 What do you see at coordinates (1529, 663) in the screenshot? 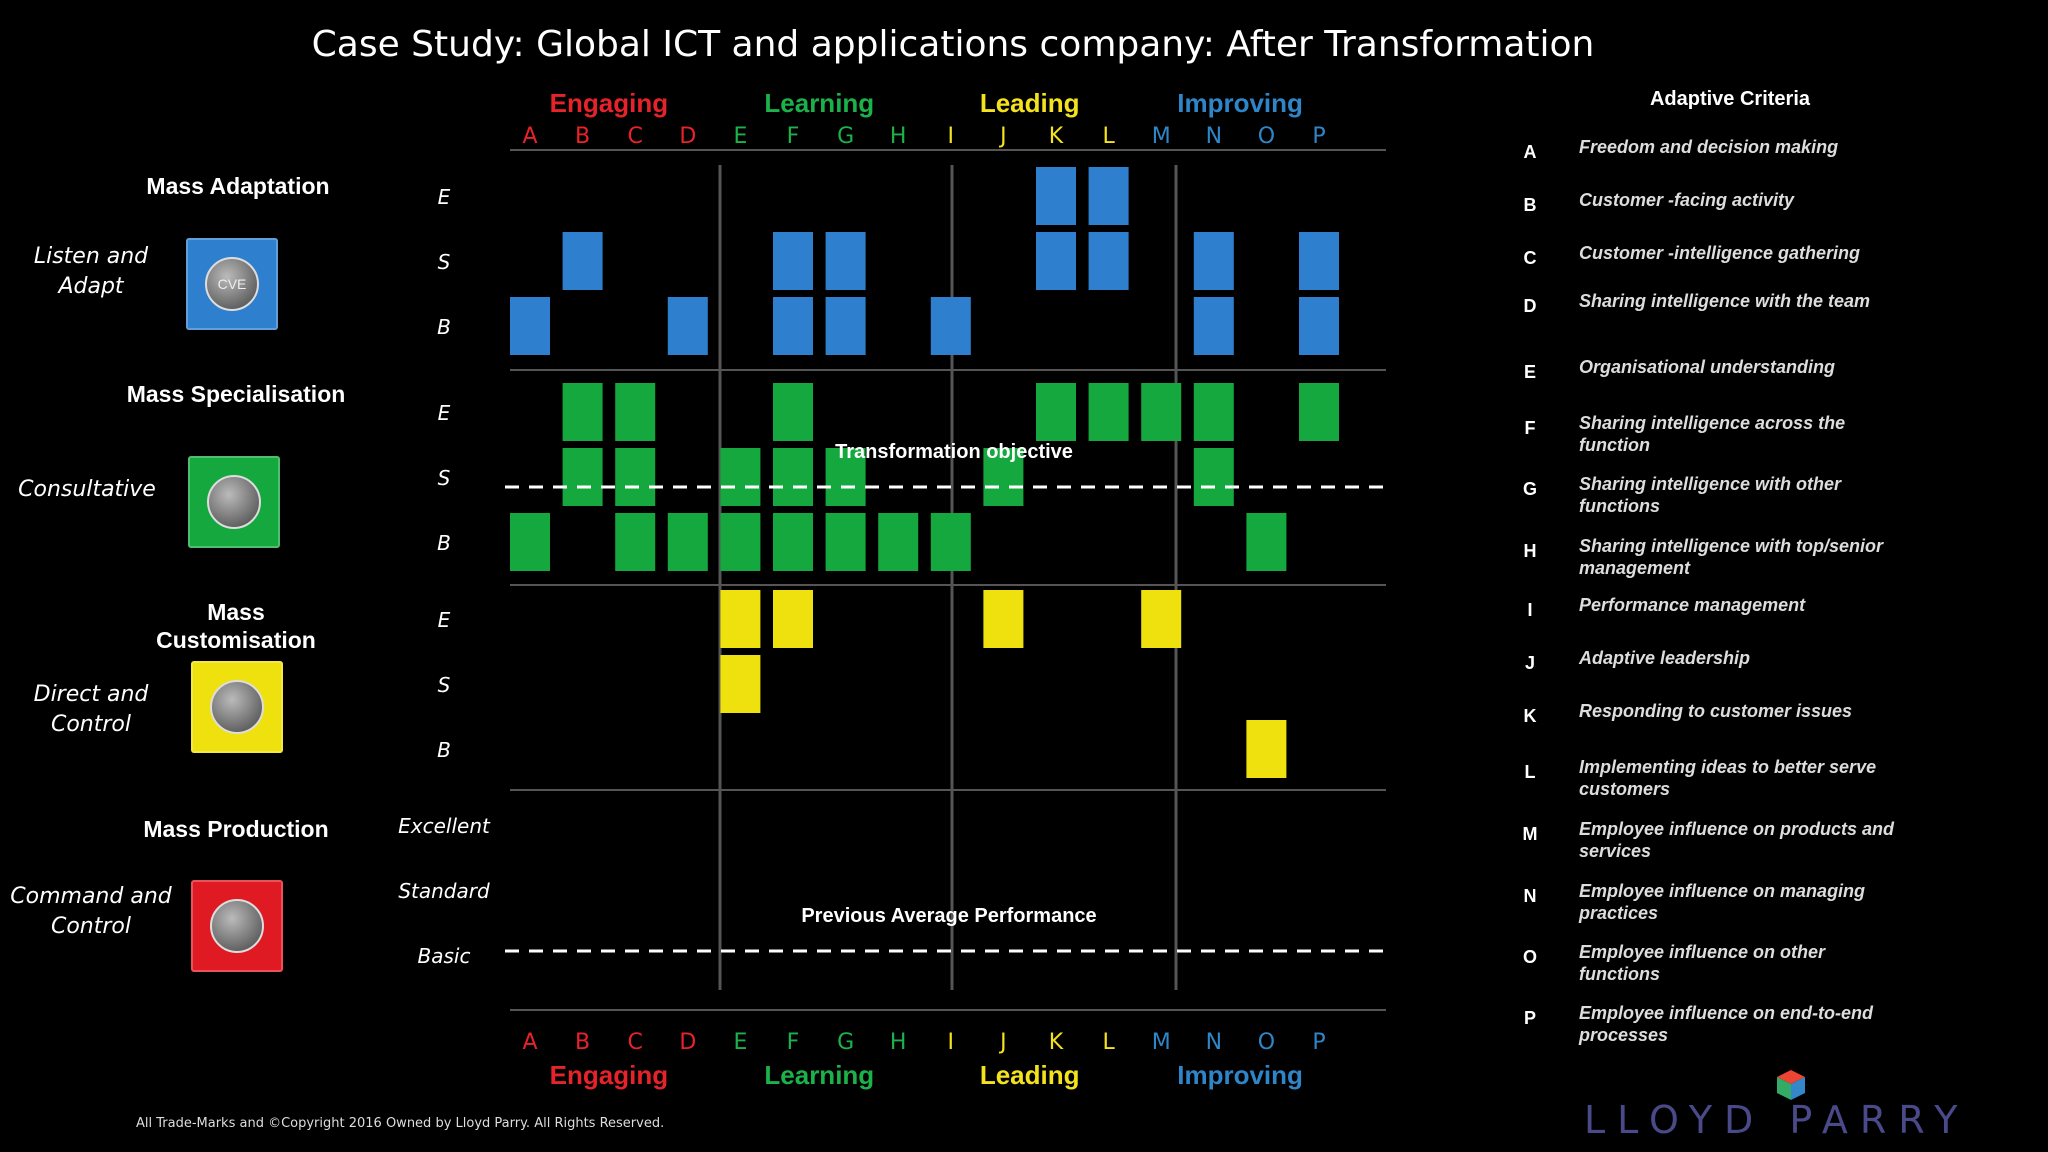
I see `criteria-letter: J` at bounding box center [1529, 663].